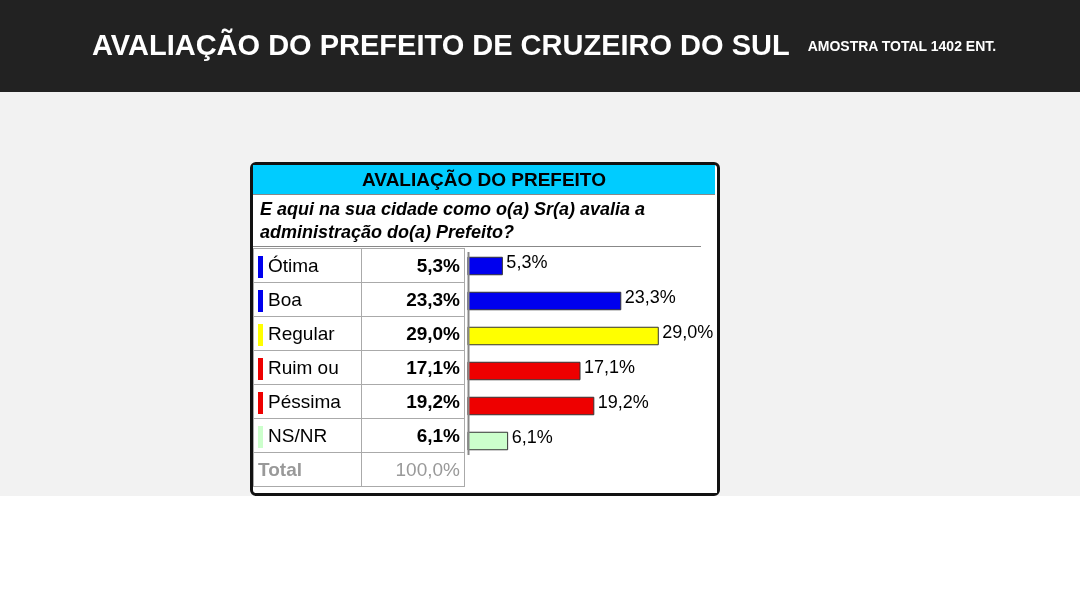 This screenshot has height=602, width=1080. What do you see at coordinates (650, 297) in the screenshot?
I see `text: 23,3%` at bounding box center [650, 297].